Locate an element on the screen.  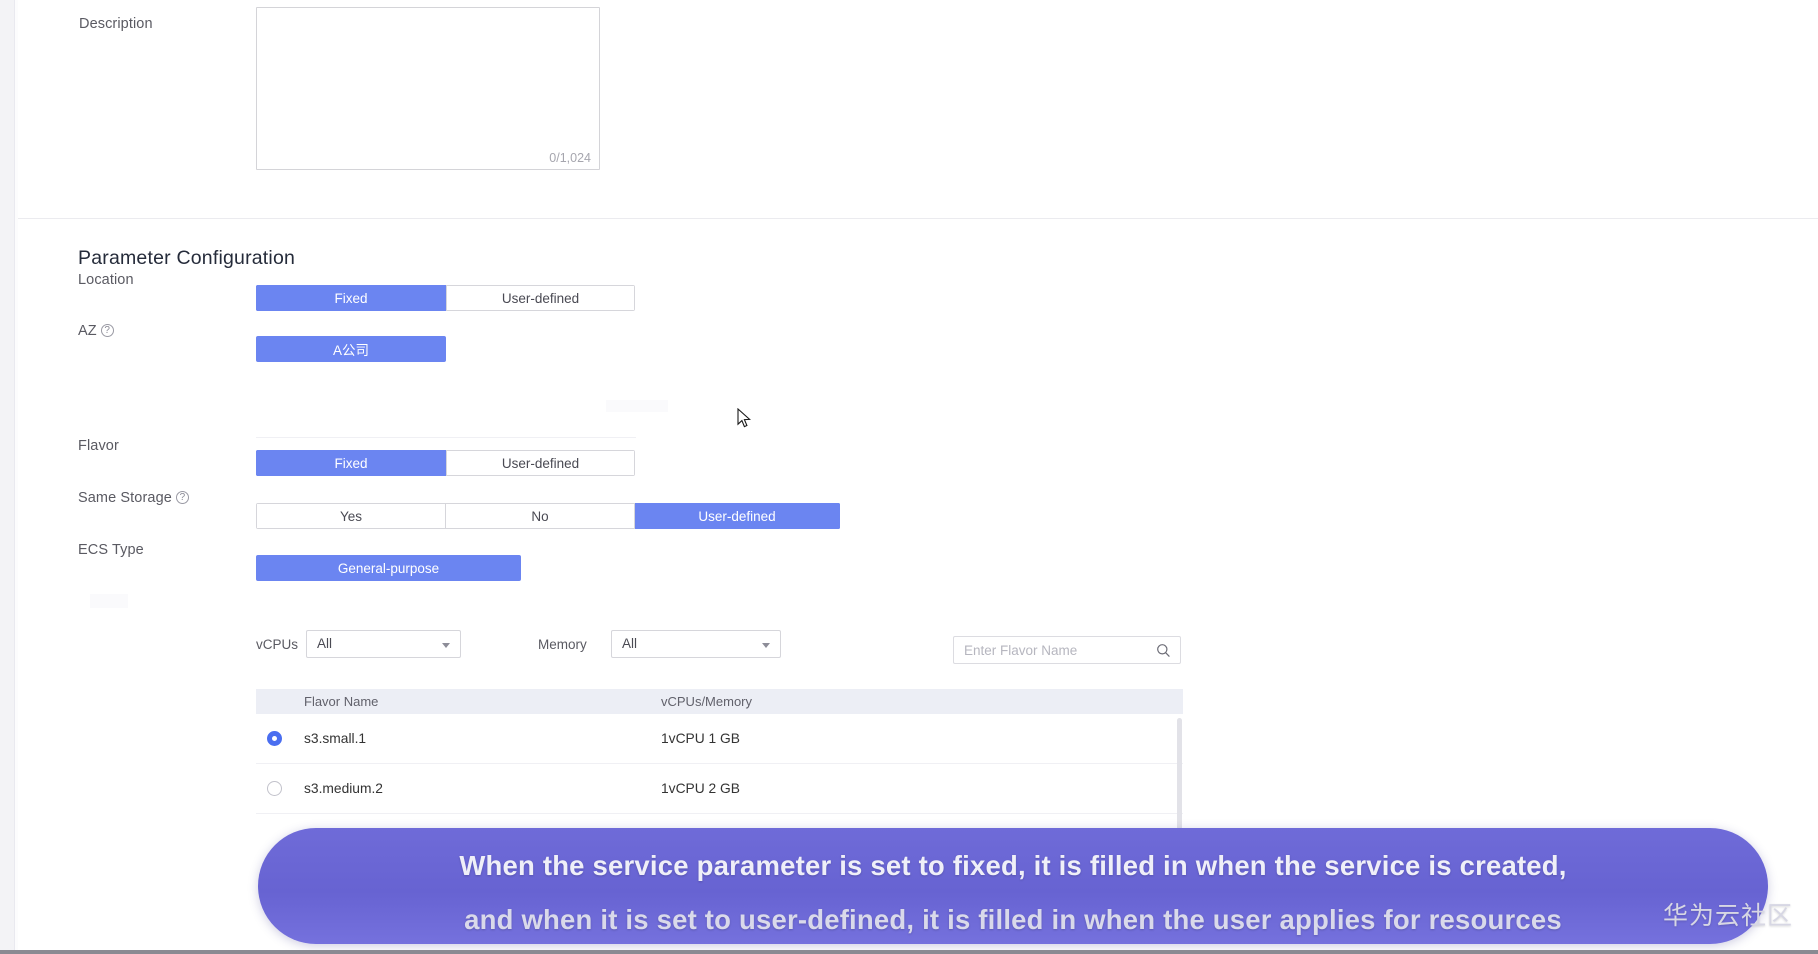
az-label-text: AZ is located at coordinates (87, 331).